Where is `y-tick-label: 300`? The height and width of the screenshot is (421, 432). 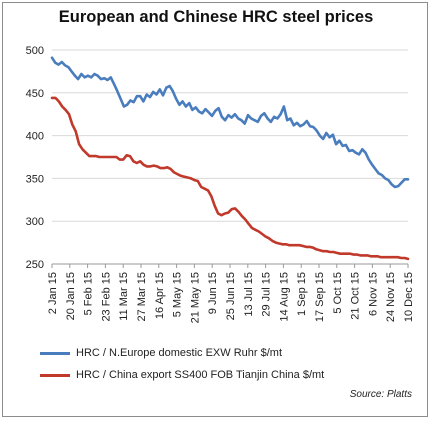 y-tick-label: 300 is located at coordinates (35, 222).